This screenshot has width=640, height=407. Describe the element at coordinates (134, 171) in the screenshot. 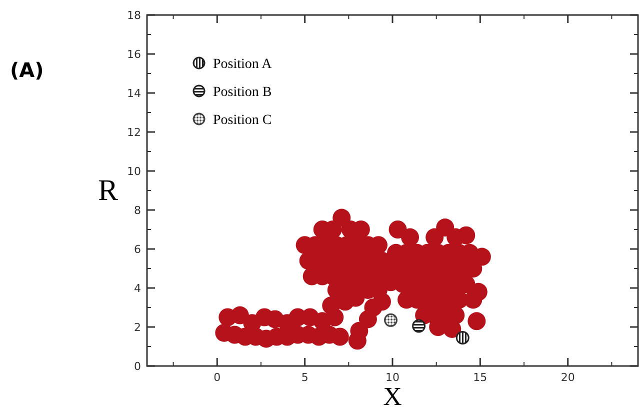

I see `y-tick-label: 10` at that location.